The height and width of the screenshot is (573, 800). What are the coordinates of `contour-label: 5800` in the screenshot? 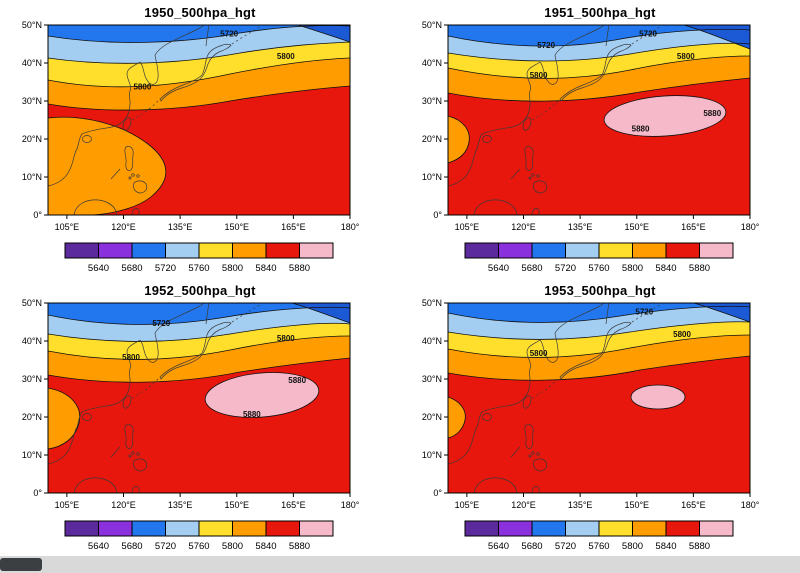 It's located at (286, 56).